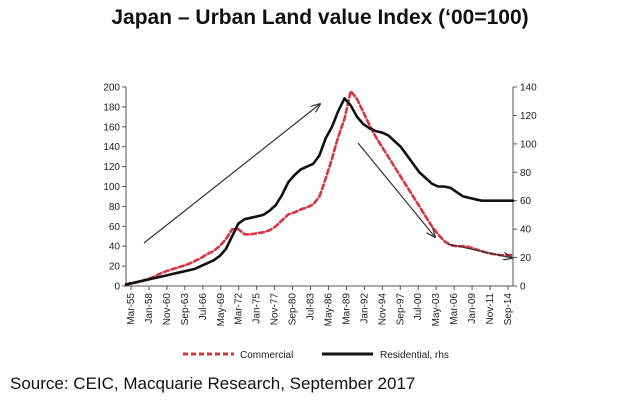 The height and width of the screenshot is (405, 640). What do you see at coordinates (111, 127) in the screenshot?
I see `y-tick-left-label: 160` at bounding box center [111, 127].